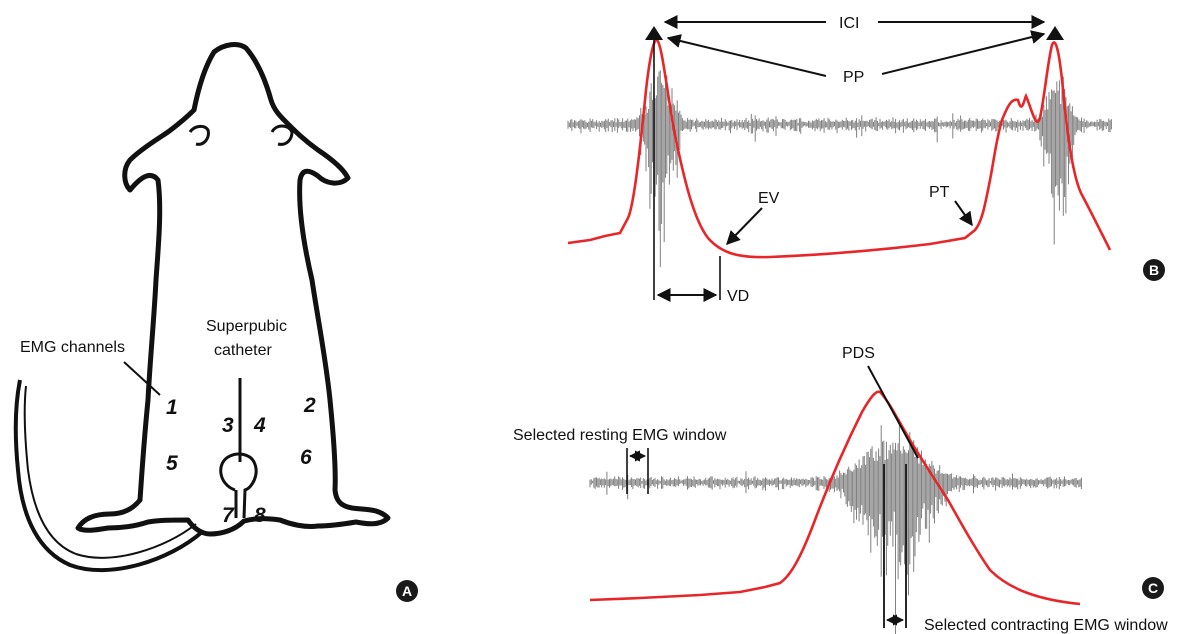  Describe the element at coordinates (72, 347) in the screenshot. I see `emg-channels-label: EMG channels` at that location.